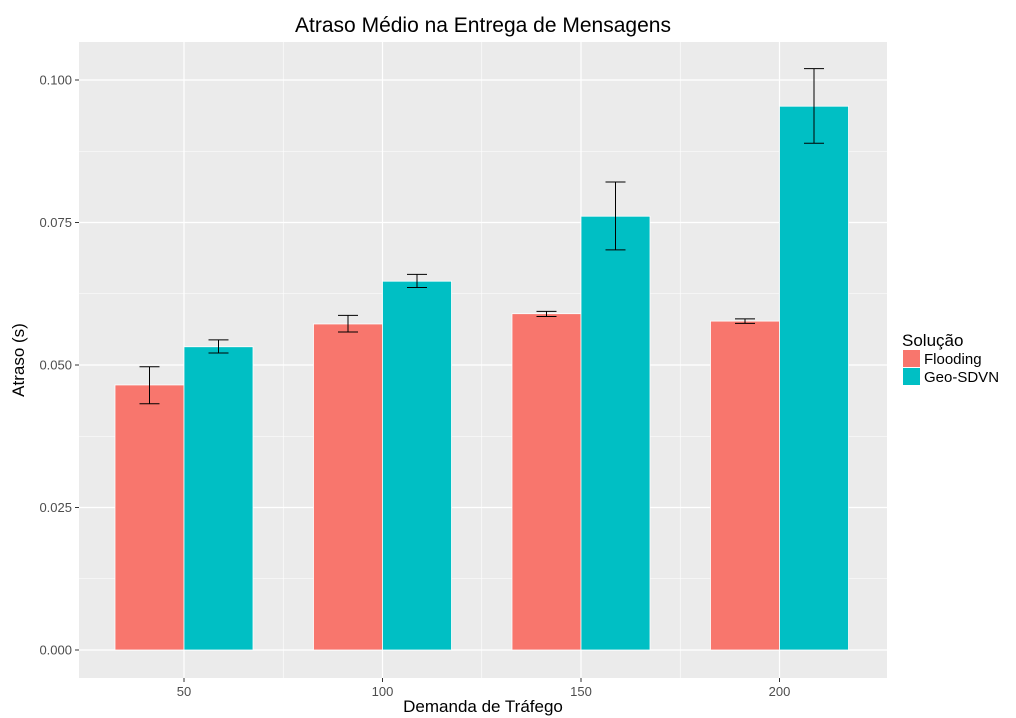 This screenshot has width=1016, height=718. Describe the element at coordinates (483, 706) in the screenshot. I see `x-axis-title: Demanda de Tráfego` at that location.